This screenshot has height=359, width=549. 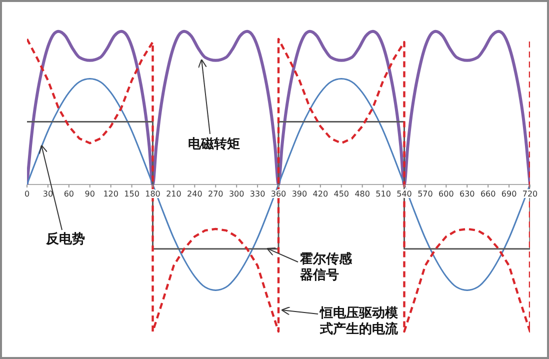 I want to click on x-tick-label: 120, so click(x=110, y=194).